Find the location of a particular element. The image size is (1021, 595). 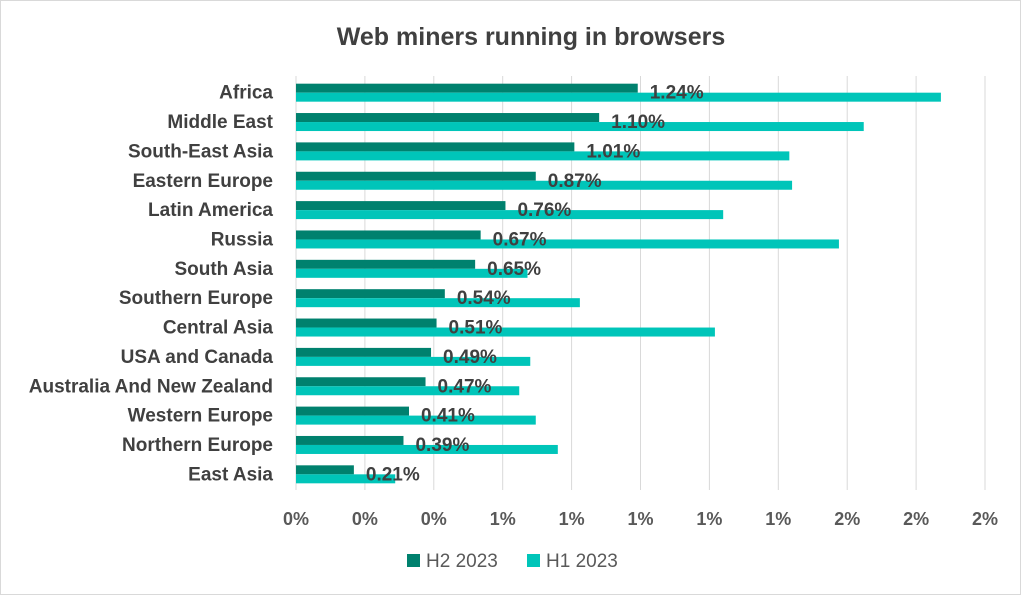

category-label: Northern Europe is located at coordinates (197, 445).